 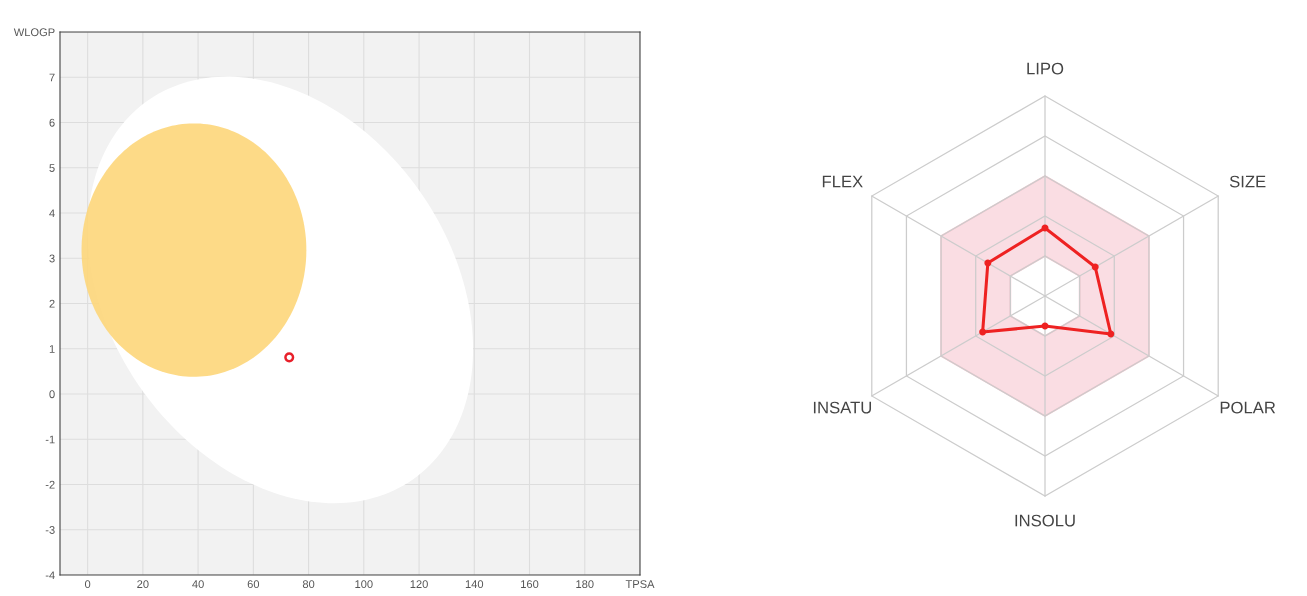 What do you see at coordinates (530, 584) in the screenshot?
I see `x-tick-label: 160` at bounding box center [530, 584].